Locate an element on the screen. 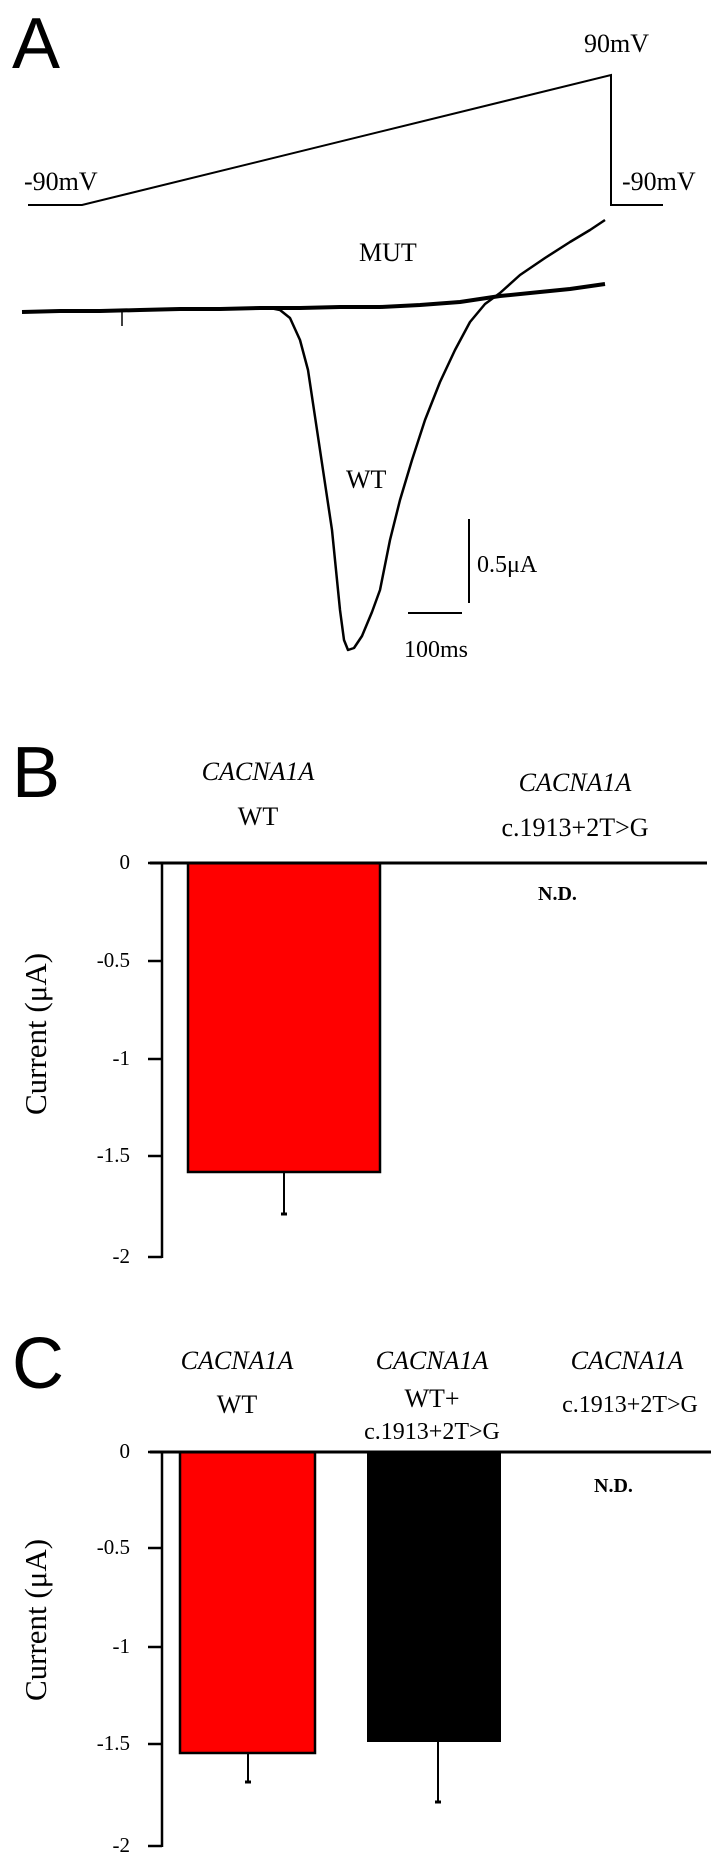  holding-right-label: -90mV is located at coordinates (659, 181).